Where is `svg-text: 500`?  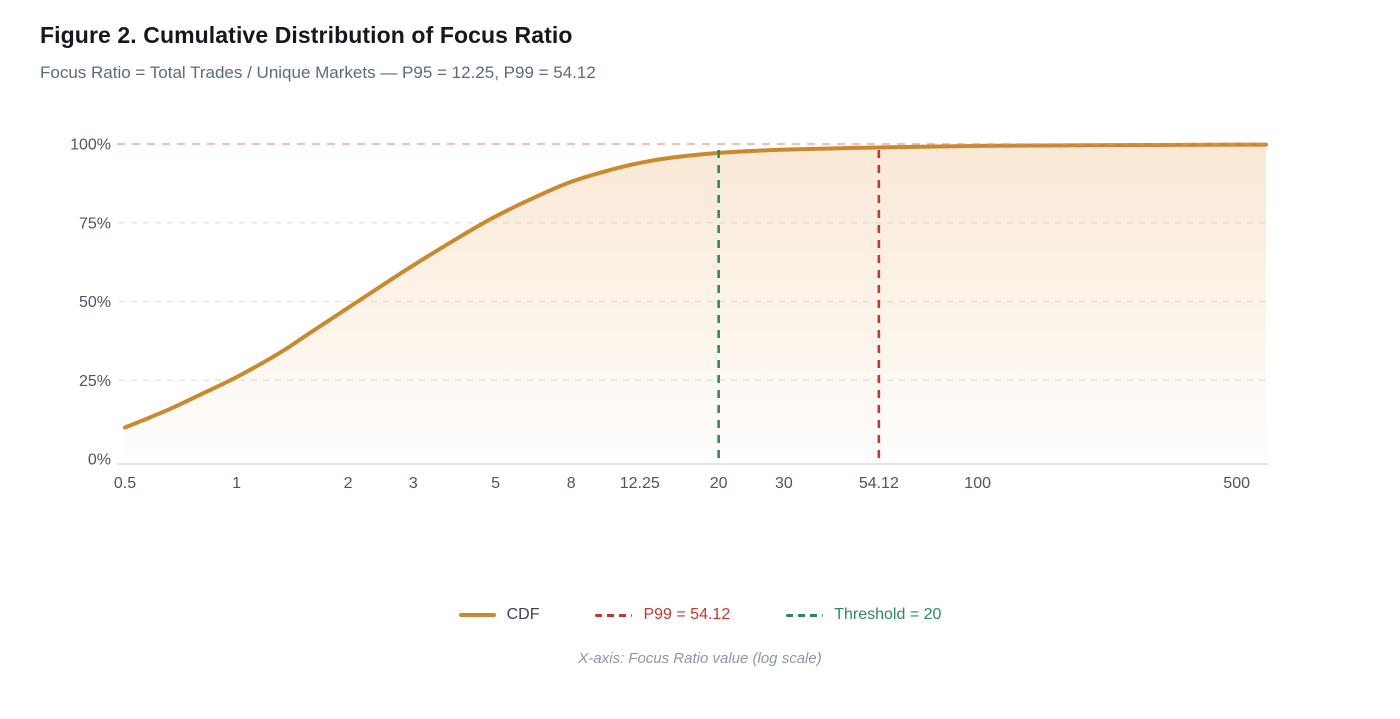 svg-text: 500 is located at coordinates (1236, 483).